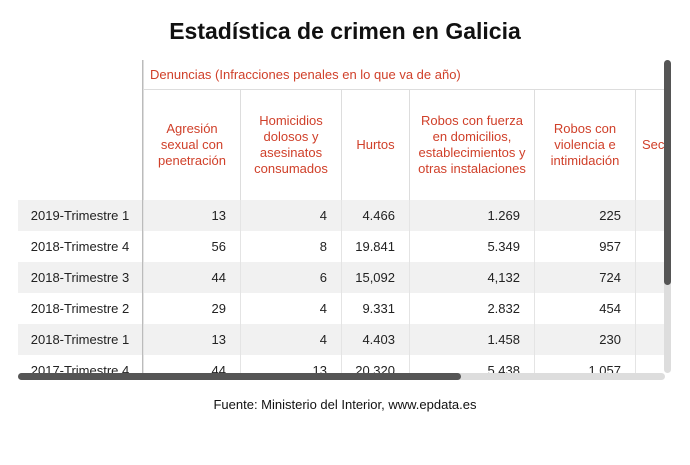 Image resolution: width=690 pixels, height=465 pixels. I want to click on cell-value: 454, so click(584, 308).